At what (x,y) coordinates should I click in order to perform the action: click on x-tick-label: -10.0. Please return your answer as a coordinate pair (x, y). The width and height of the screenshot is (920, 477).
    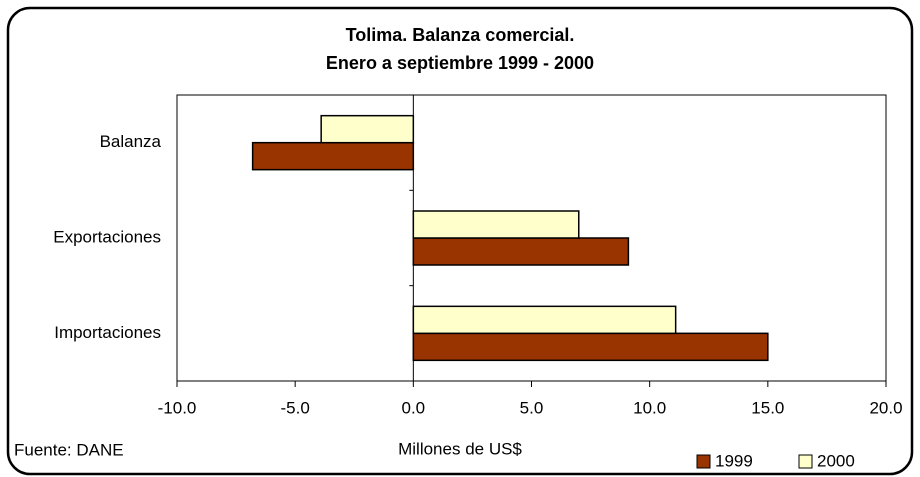
    Looking at the image, I should click on (177, 407).